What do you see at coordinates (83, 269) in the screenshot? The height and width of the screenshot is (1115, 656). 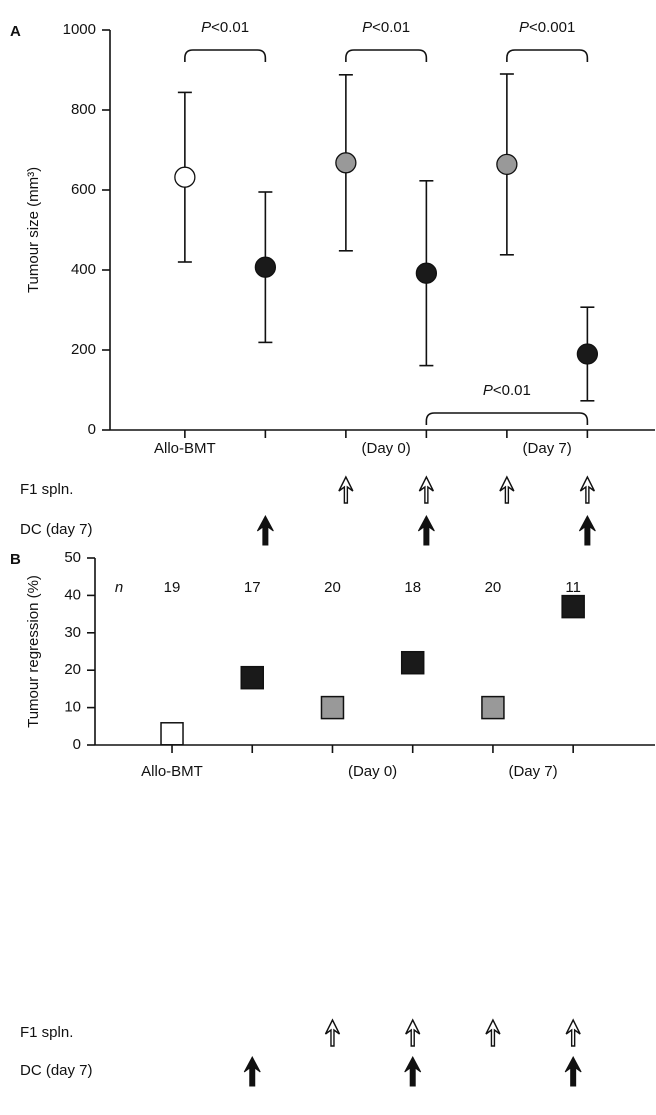 I see `y-tick-label: 400` at bounding box center [83, 269].